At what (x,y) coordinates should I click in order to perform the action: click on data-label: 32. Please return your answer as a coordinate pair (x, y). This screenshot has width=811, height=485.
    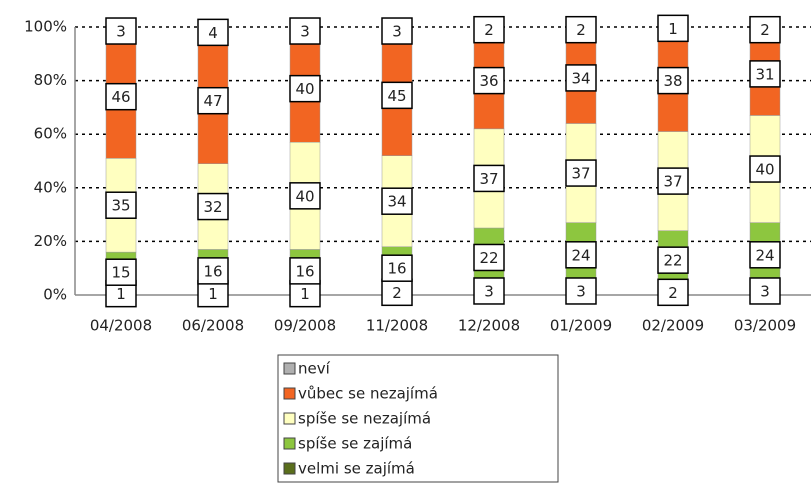
    Looking at the image, I should click on (212, 207).